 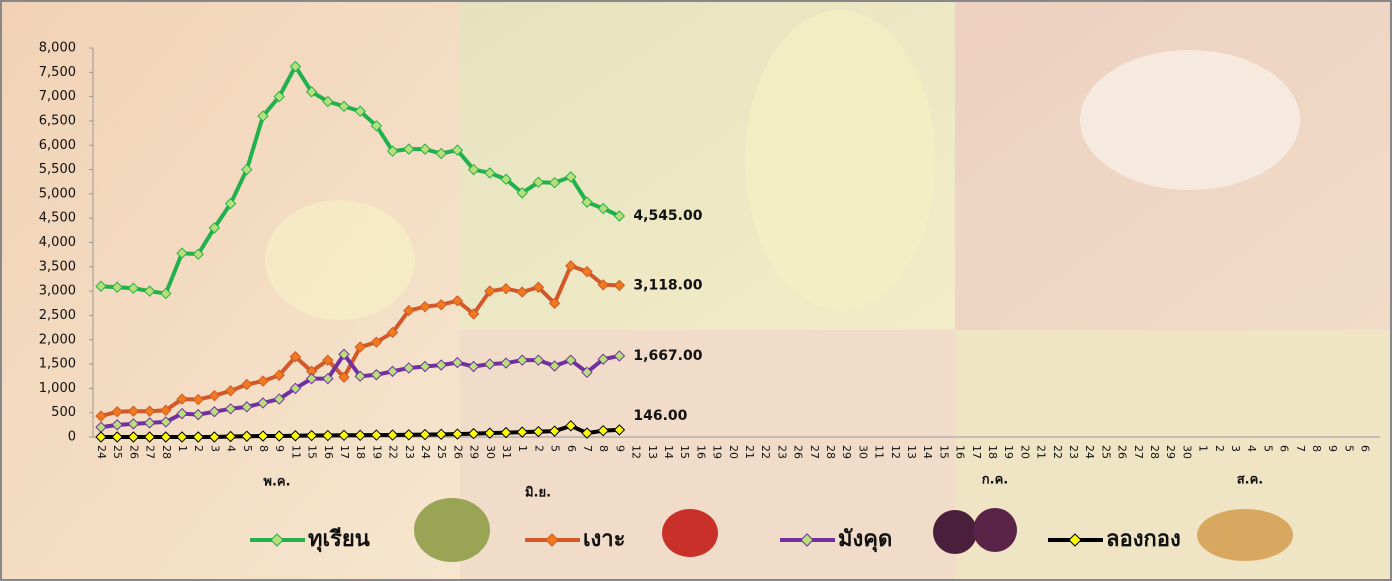 I want to click on x-tick-label: 27, so click(x=150, y=452).